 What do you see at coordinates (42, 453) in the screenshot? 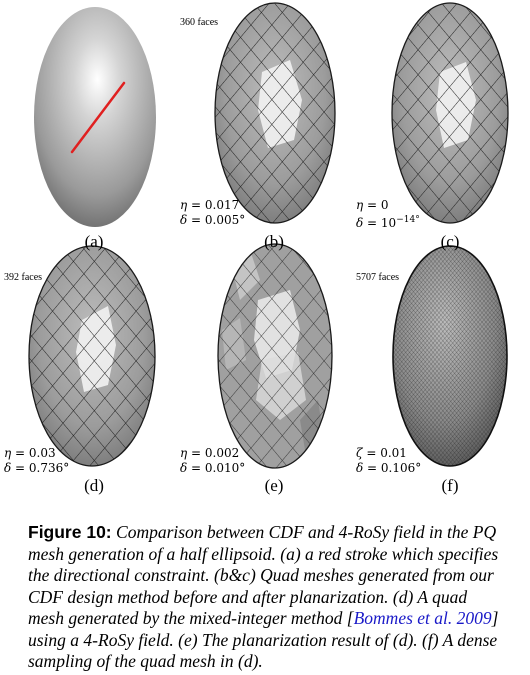
I see `panel-d-eta: 0.03` at bounding box center [42, 453].